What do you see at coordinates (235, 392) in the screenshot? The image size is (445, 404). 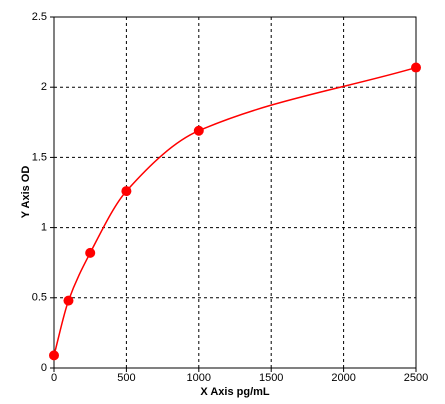 I see `x-axis-title: X Axis pg/mL` at bounding box center [235, 392].